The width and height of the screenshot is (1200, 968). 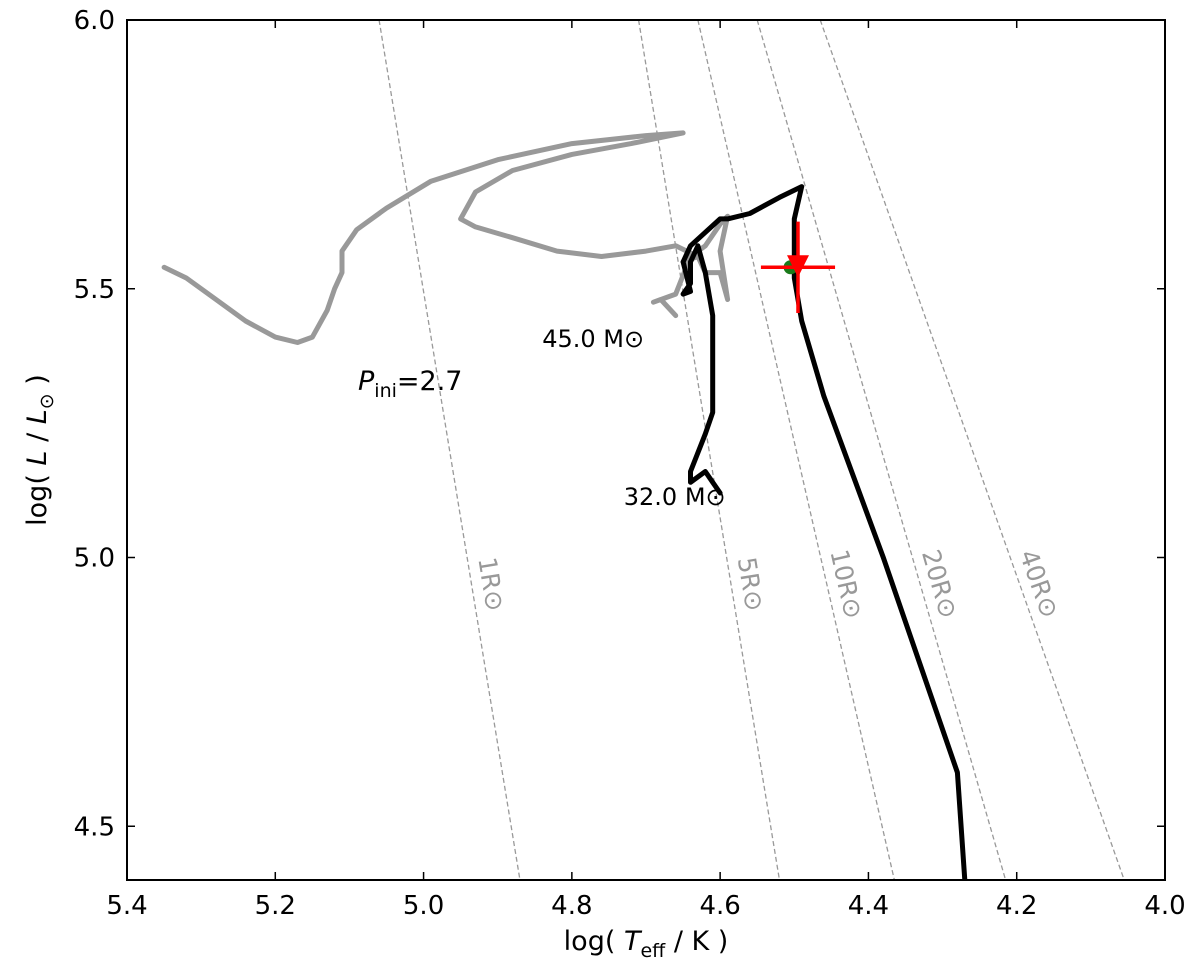 What do you see at coordinates (490, 584) in the screenshot?
I see `isoradius-label: 1R⊙` at bounding box center [490, 584].